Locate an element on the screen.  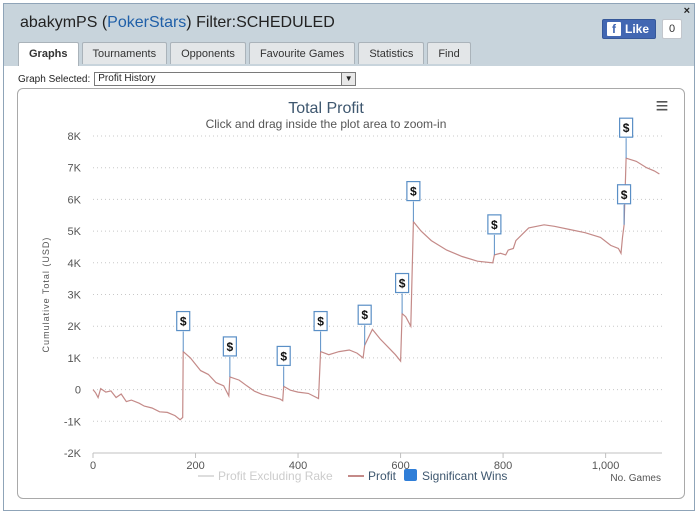
dropdown-arrow-icon: ▼ is located at coordinates (348, 79).